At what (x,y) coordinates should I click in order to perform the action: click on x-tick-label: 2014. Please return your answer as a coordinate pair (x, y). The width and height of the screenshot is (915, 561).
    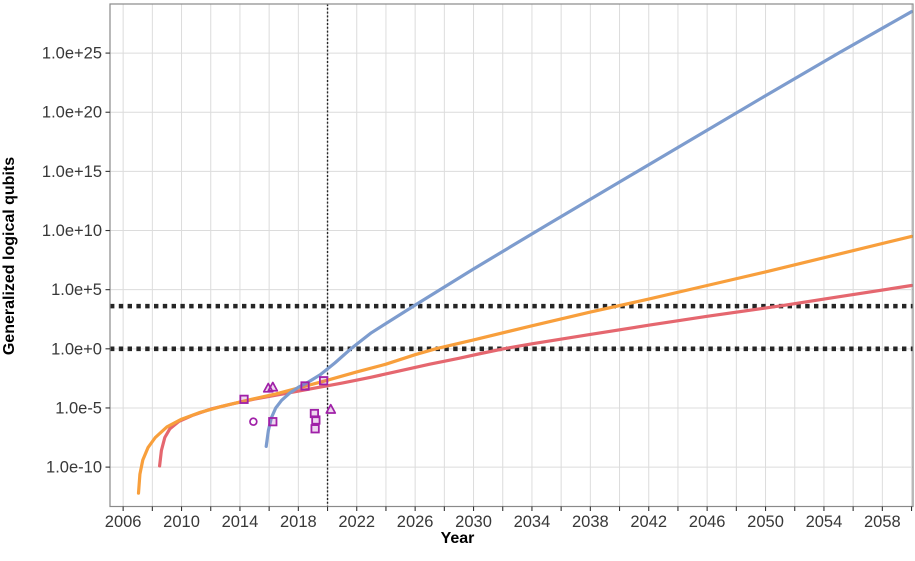
    Looking at the image, I should click on (240, 522).